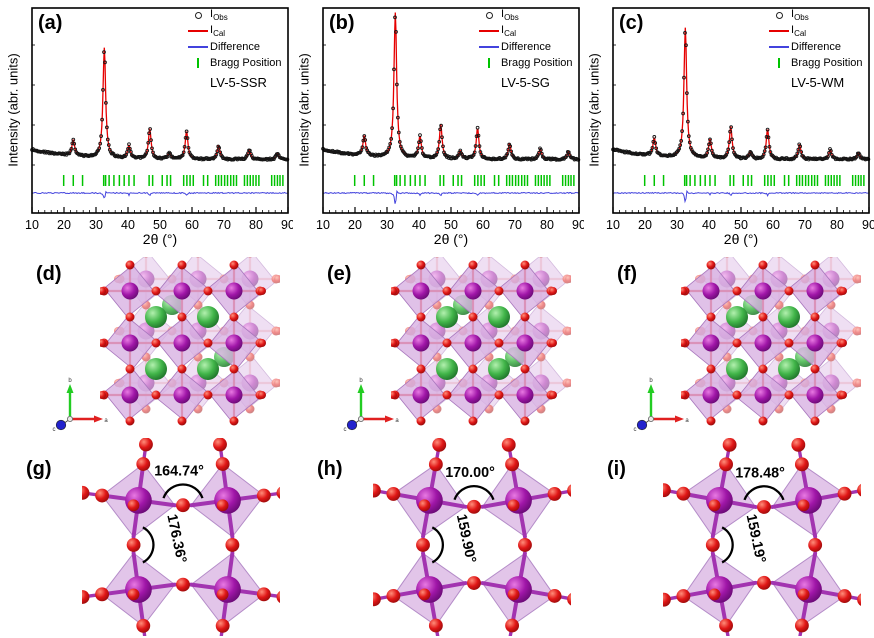 The width and height of the screenshot is (874, 638). What do you see at coordinates (779, 63) in the screenshot?
I see `bragg-tick-icon` at bounding box center [779, 63].